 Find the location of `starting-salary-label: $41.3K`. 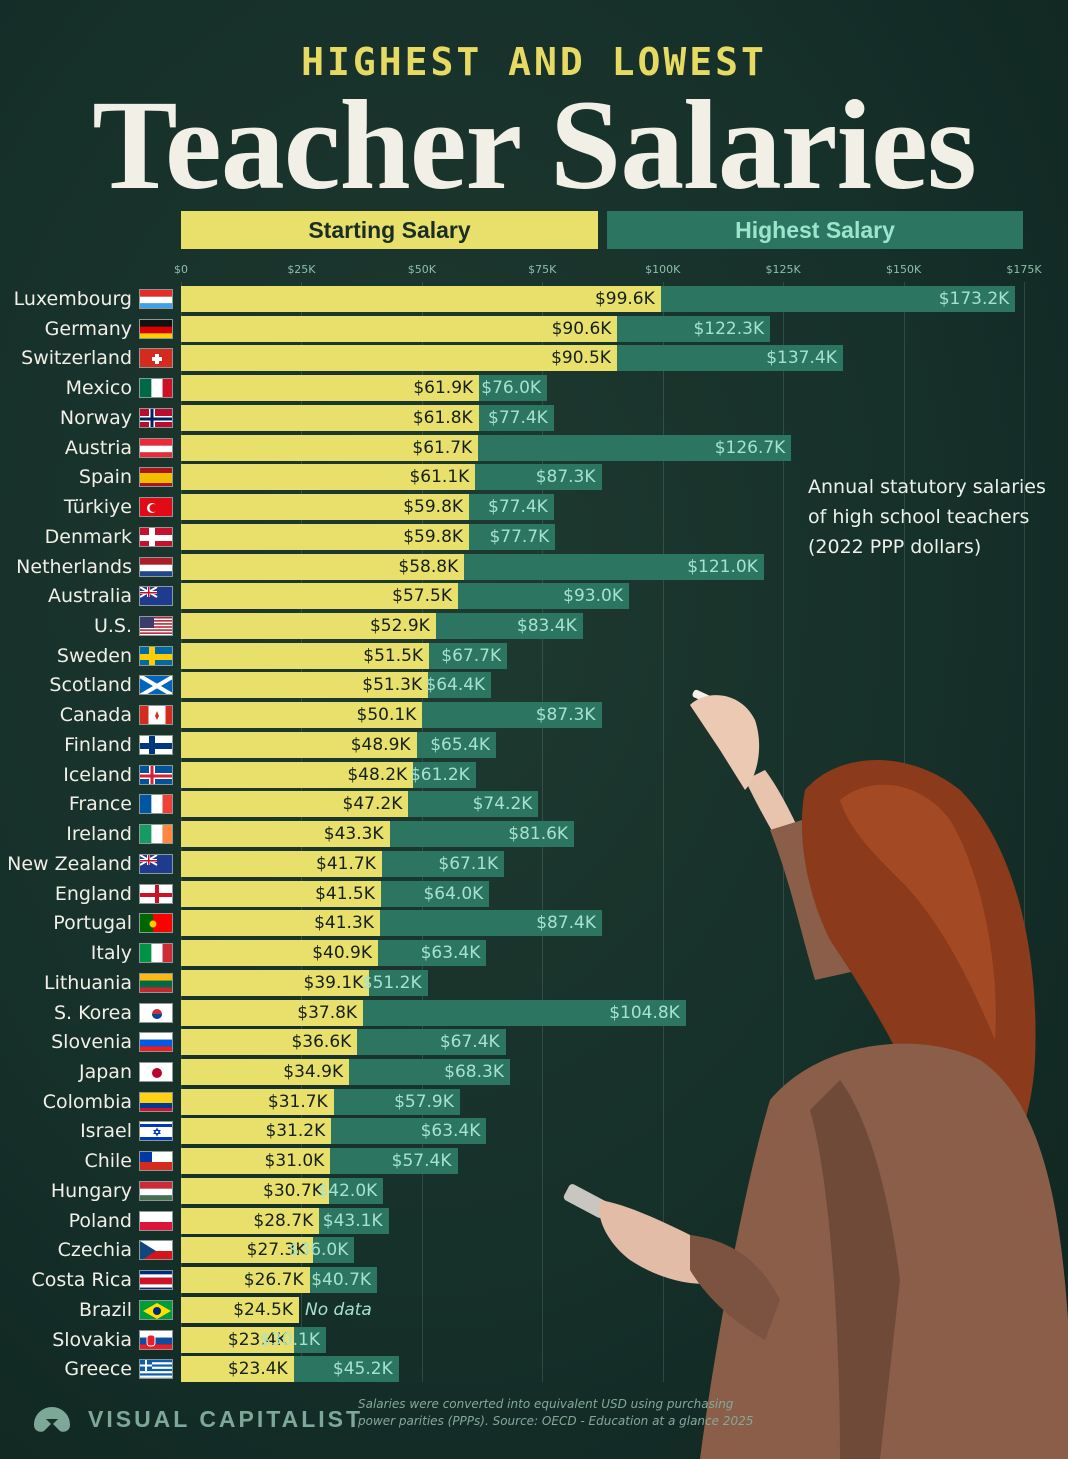

starting-salary-label: $41.3K is located at coordinates (344, 923).